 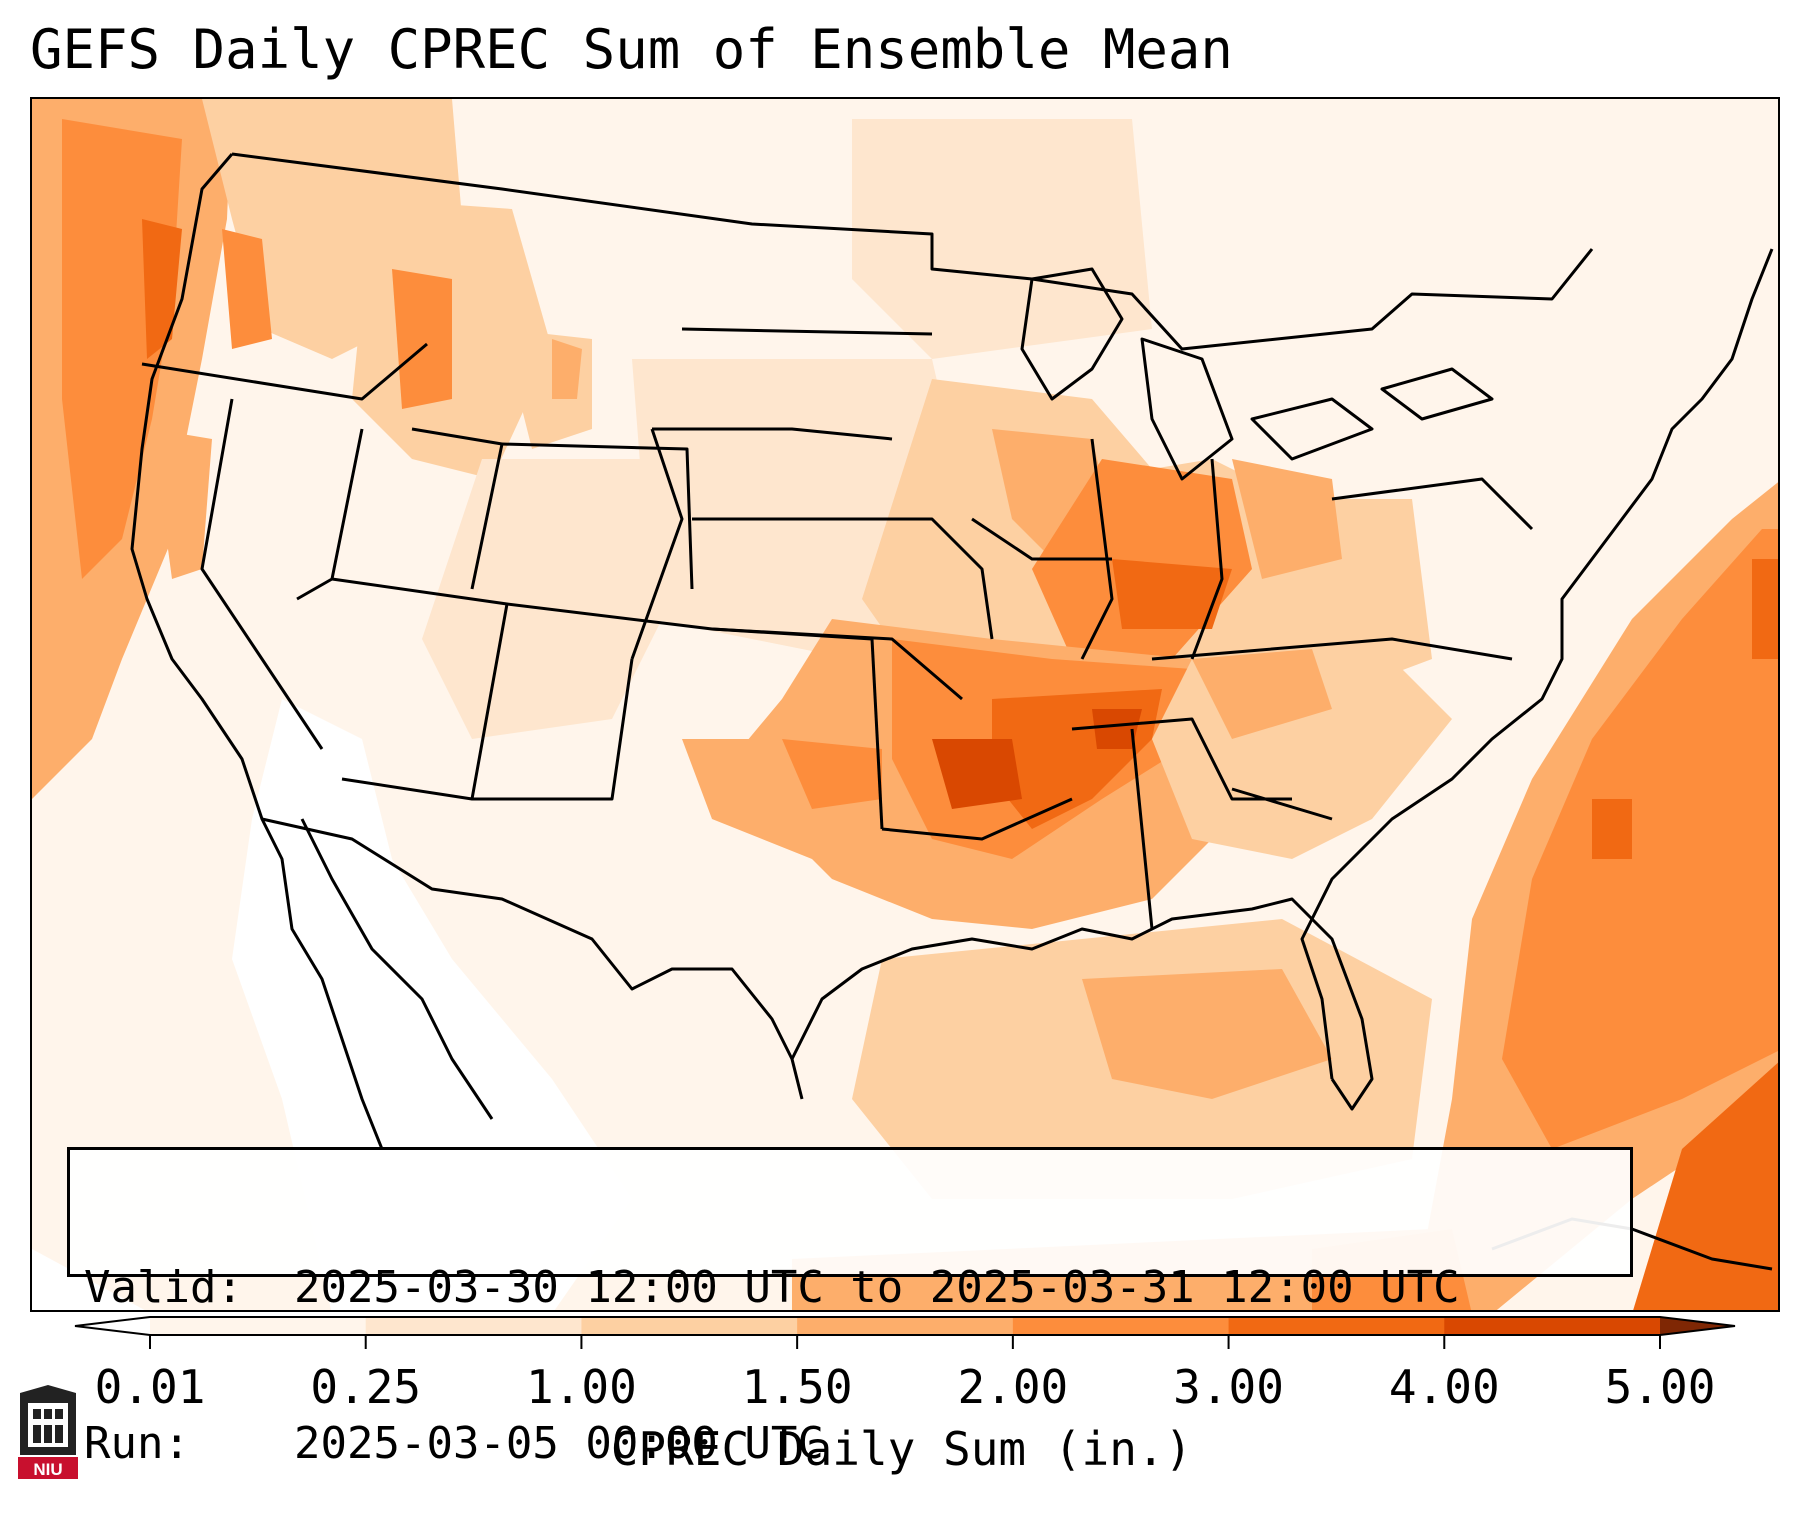 I want to click on region-northern-rockies, so click(x=472, y=339).